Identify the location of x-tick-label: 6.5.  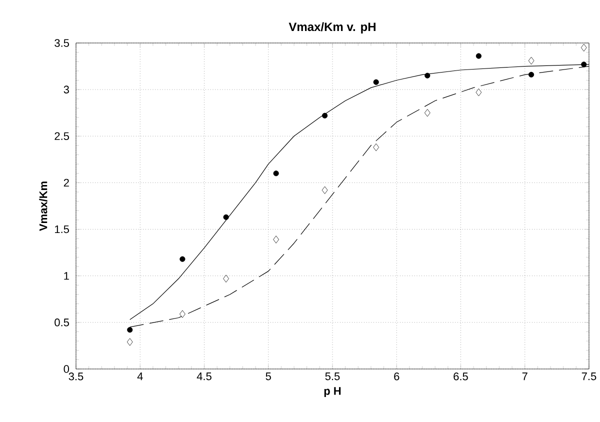
(461, 376).